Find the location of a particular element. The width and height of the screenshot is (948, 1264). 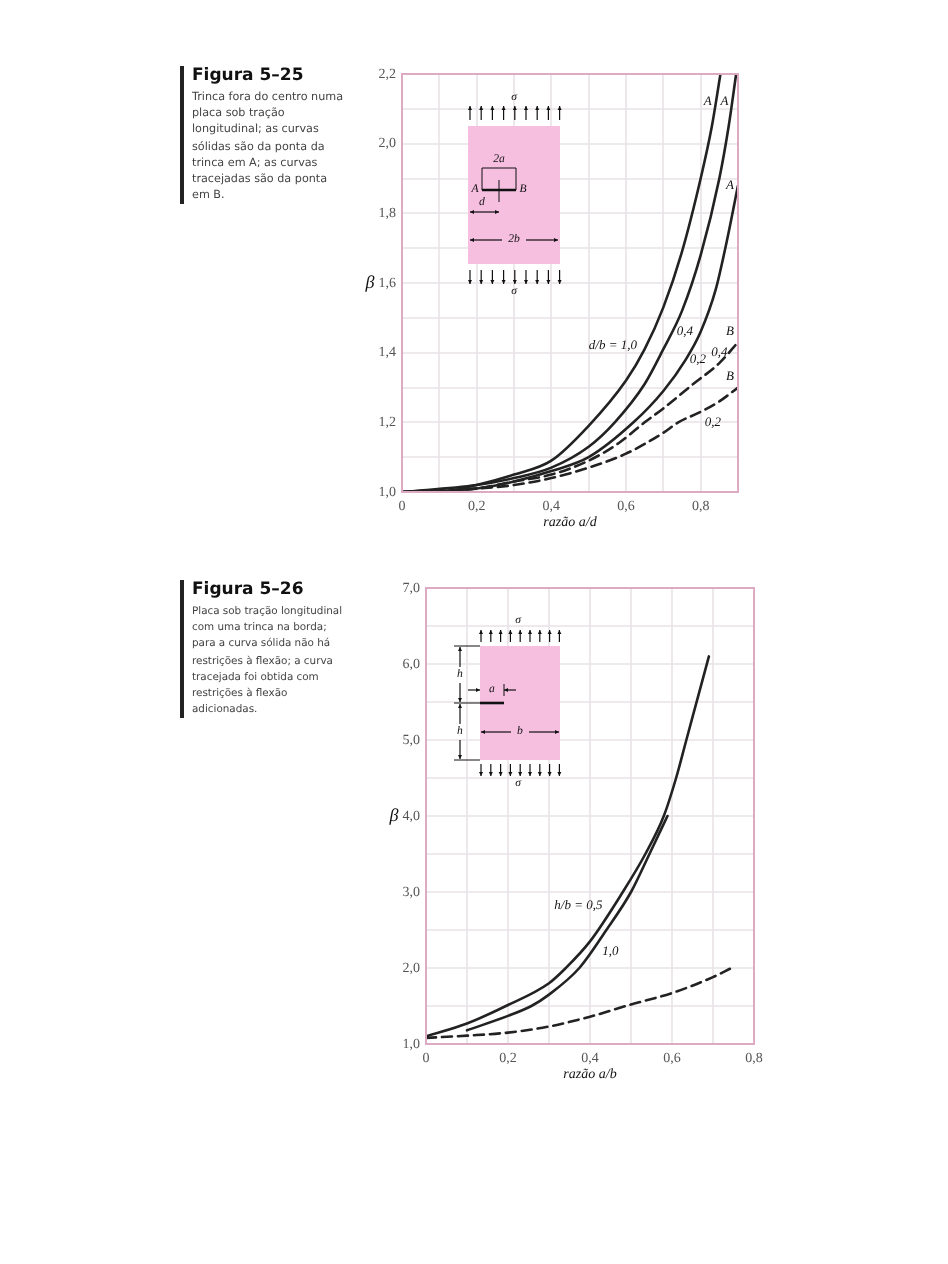

text: Figura 5–26 is located at coordinates (249, 590).